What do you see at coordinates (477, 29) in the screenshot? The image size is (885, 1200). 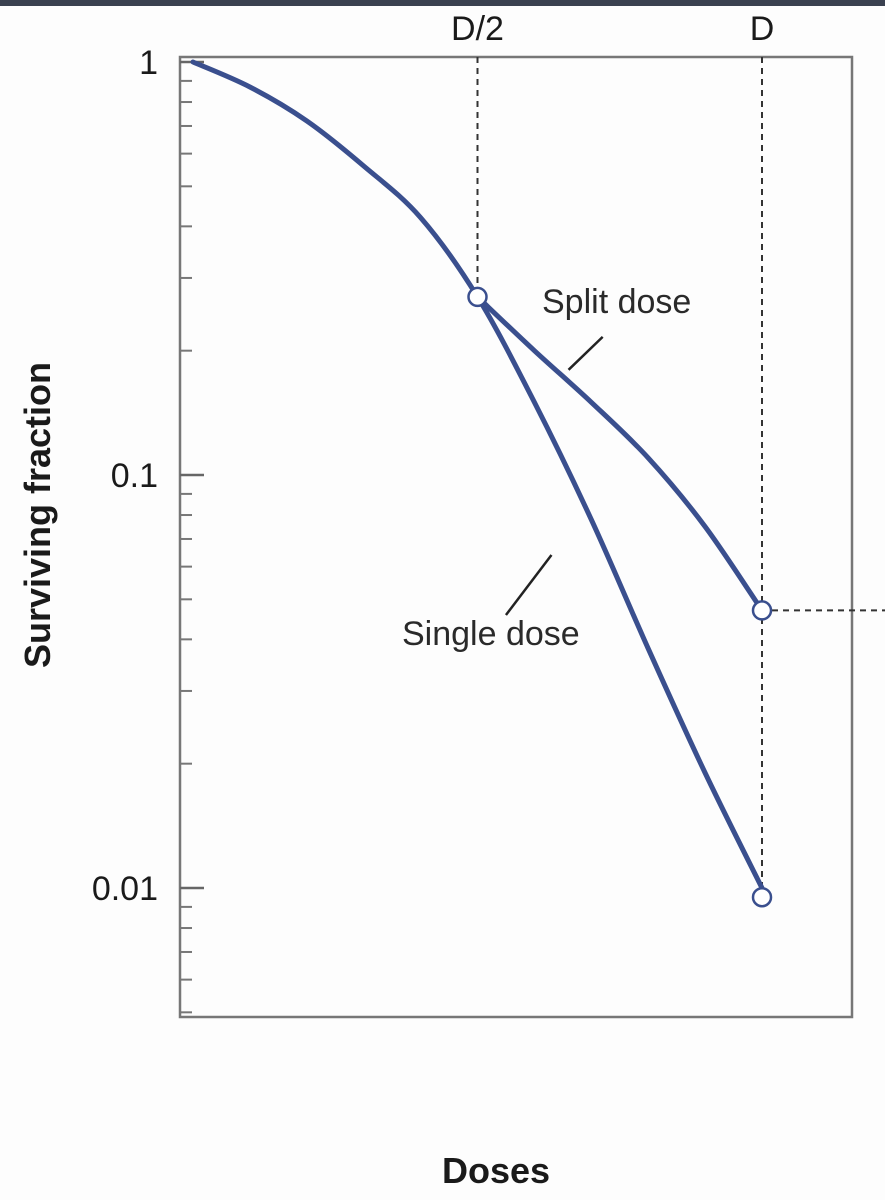 I see `dose-marker-label: D/2` at bounding box center [477, 29].